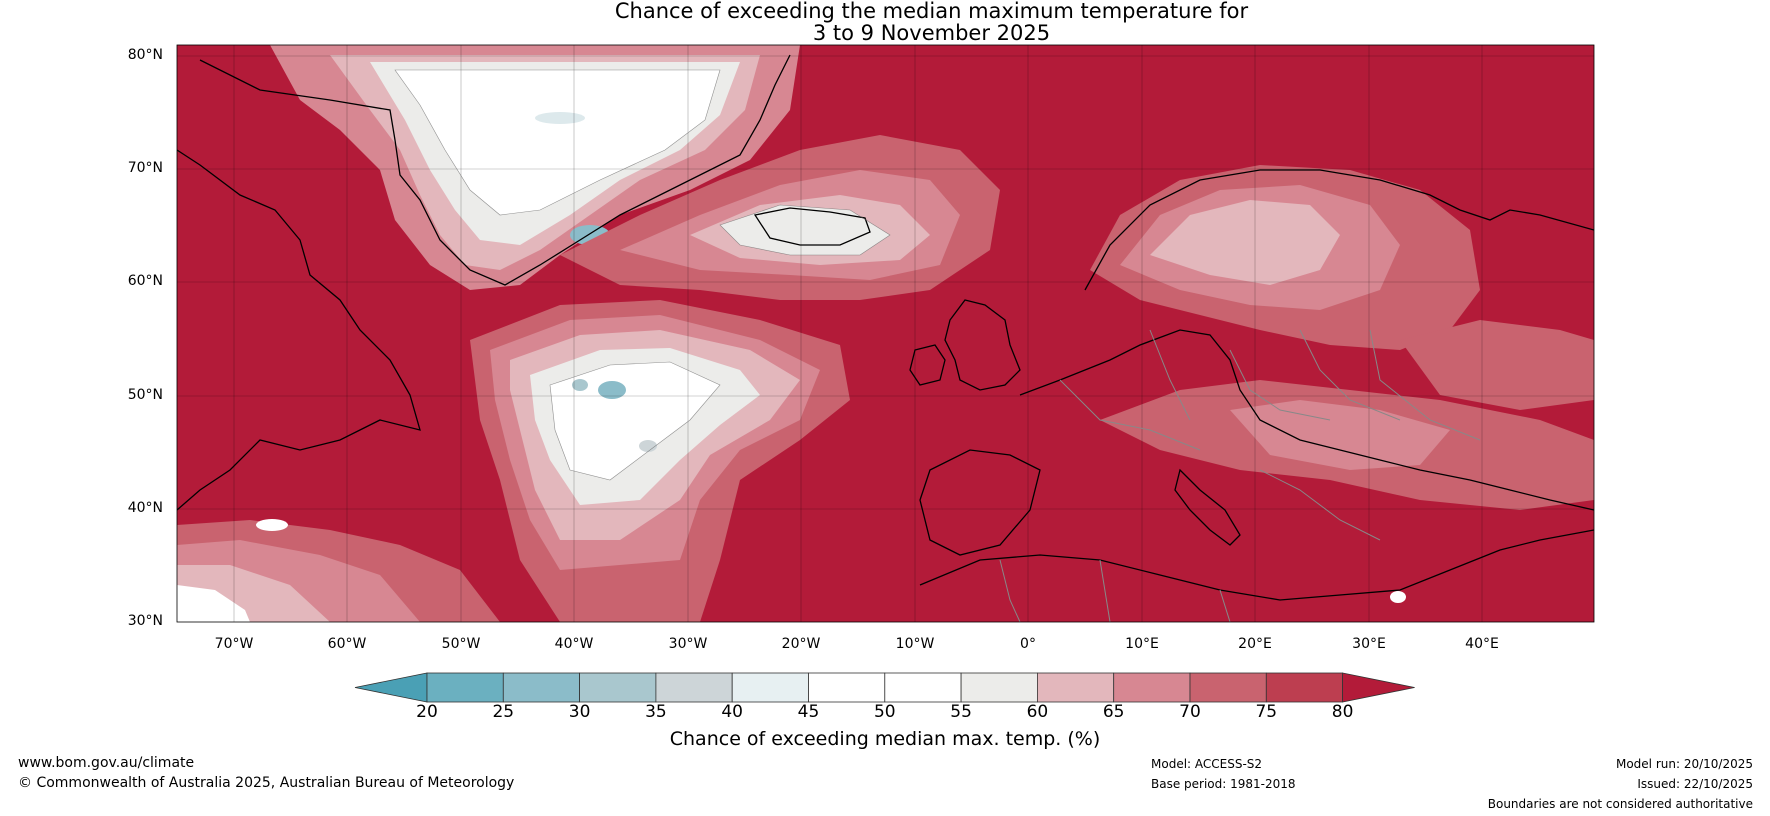 The width and height of the screenshot is (1770, 816). Describe the element at coordinates (635, 421) in the screenshot. I see `atlantic-tongue-white` at that location.